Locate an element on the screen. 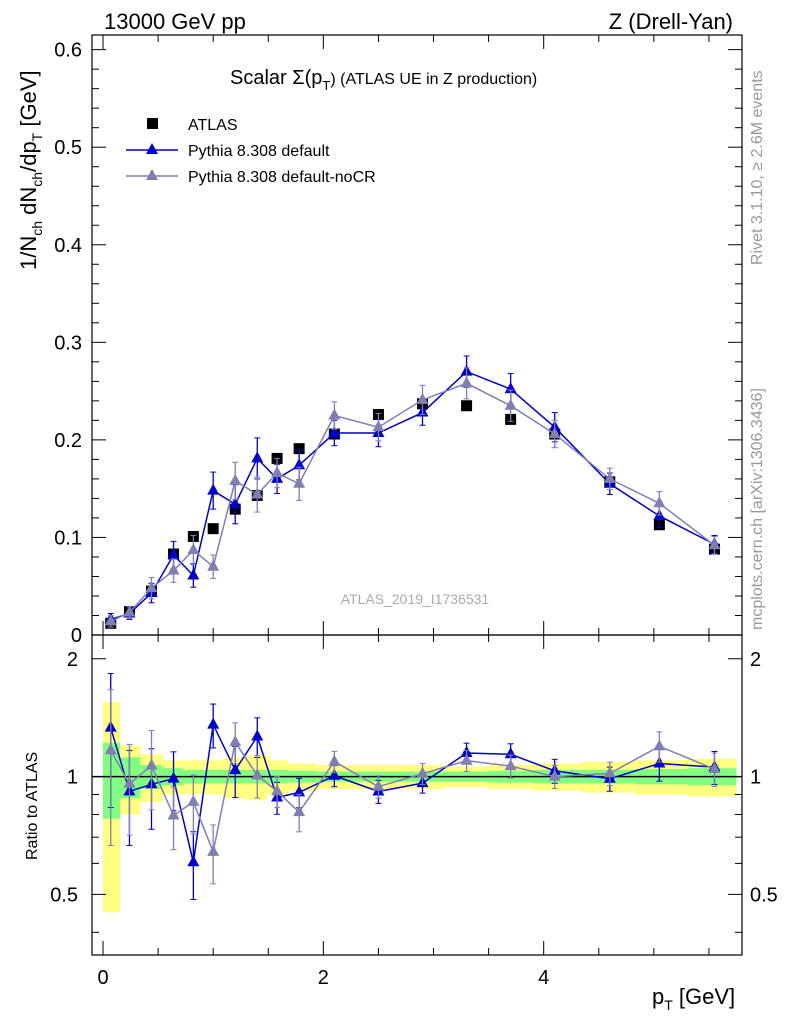  mcplots-label: mcplots.cern.ch [arXiv:1306.3436] is located at coordinates (757, 509).